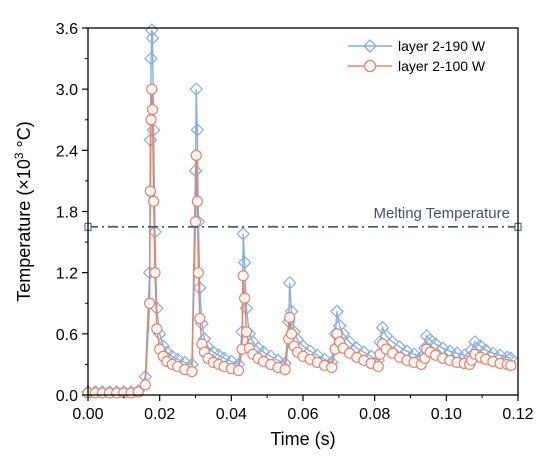  I want to click on y-tick-label: 0.6, so click(67, 335).